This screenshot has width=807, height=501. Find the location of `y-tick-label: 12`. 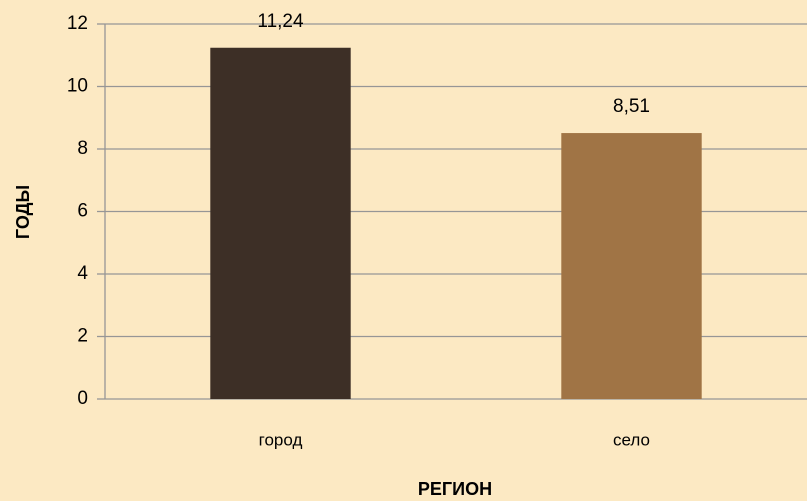

y-tick-label: 12 is located at coordinates (77, 23).